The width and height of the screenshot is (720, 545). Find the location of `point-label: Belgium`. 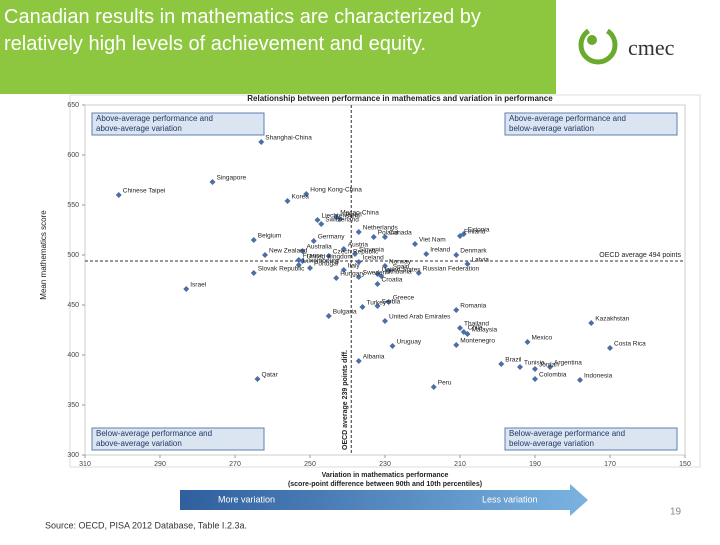

point-label: Belgium is located at coordinates (269, 236).